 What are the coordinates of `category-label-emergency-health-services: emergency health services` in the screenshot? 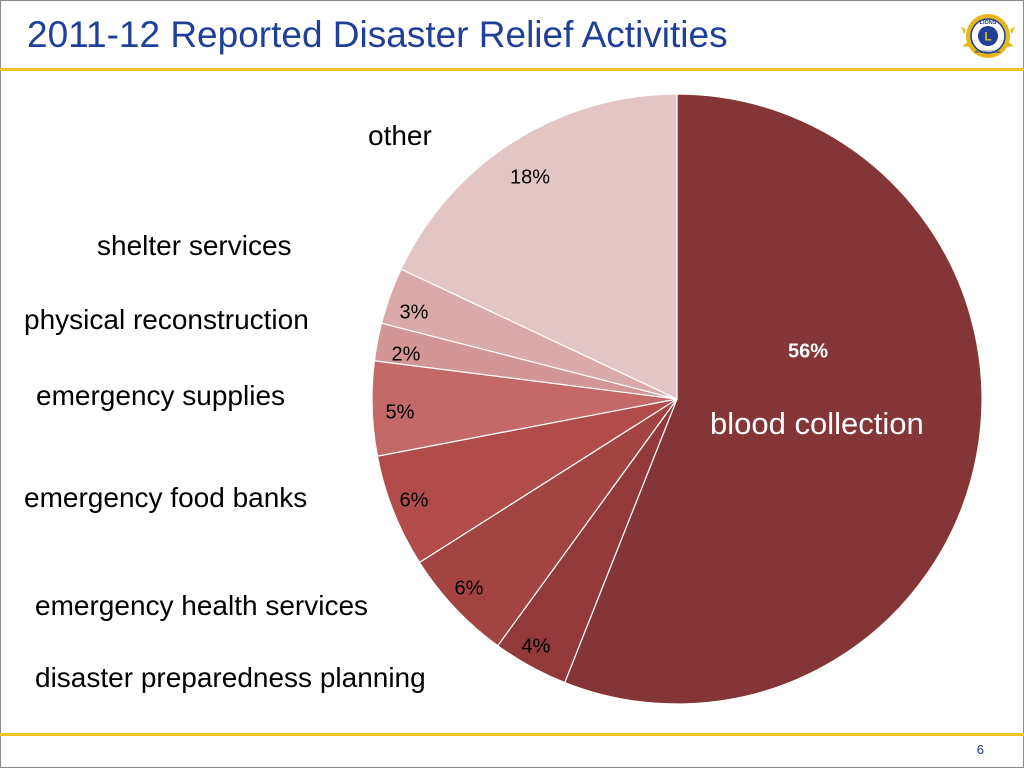 It's located at (202, 605).